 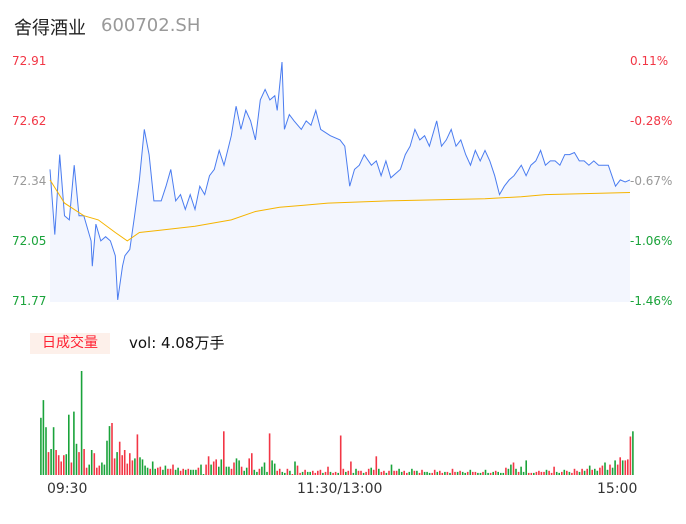 I want to click on price-tick: 72.91, so click(x=29, y=61).